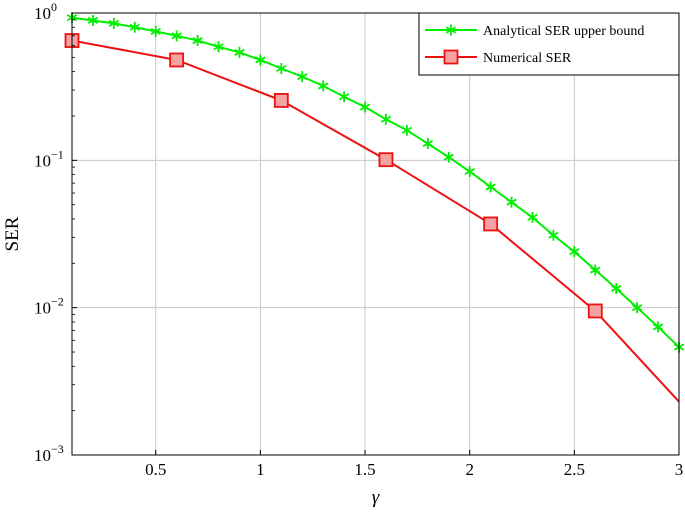 The width and height of the screenshot is (685, 512). Describe the element at coordinates (527, 58) in the screenshot. I see `legend-label: Numerical SER` at that location.